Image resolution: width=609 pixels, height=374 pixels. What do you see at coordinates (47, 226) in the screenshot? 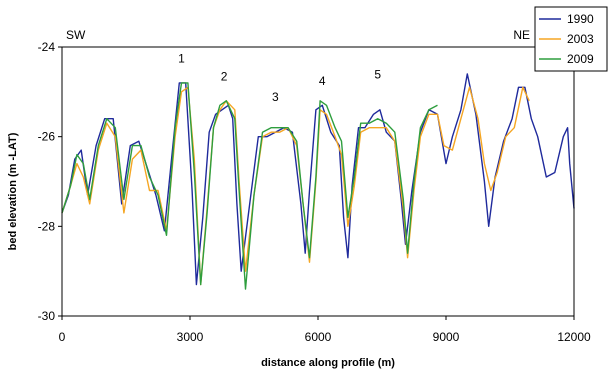
I see `y-tick-label: -28` at bounding box center [47, 226].